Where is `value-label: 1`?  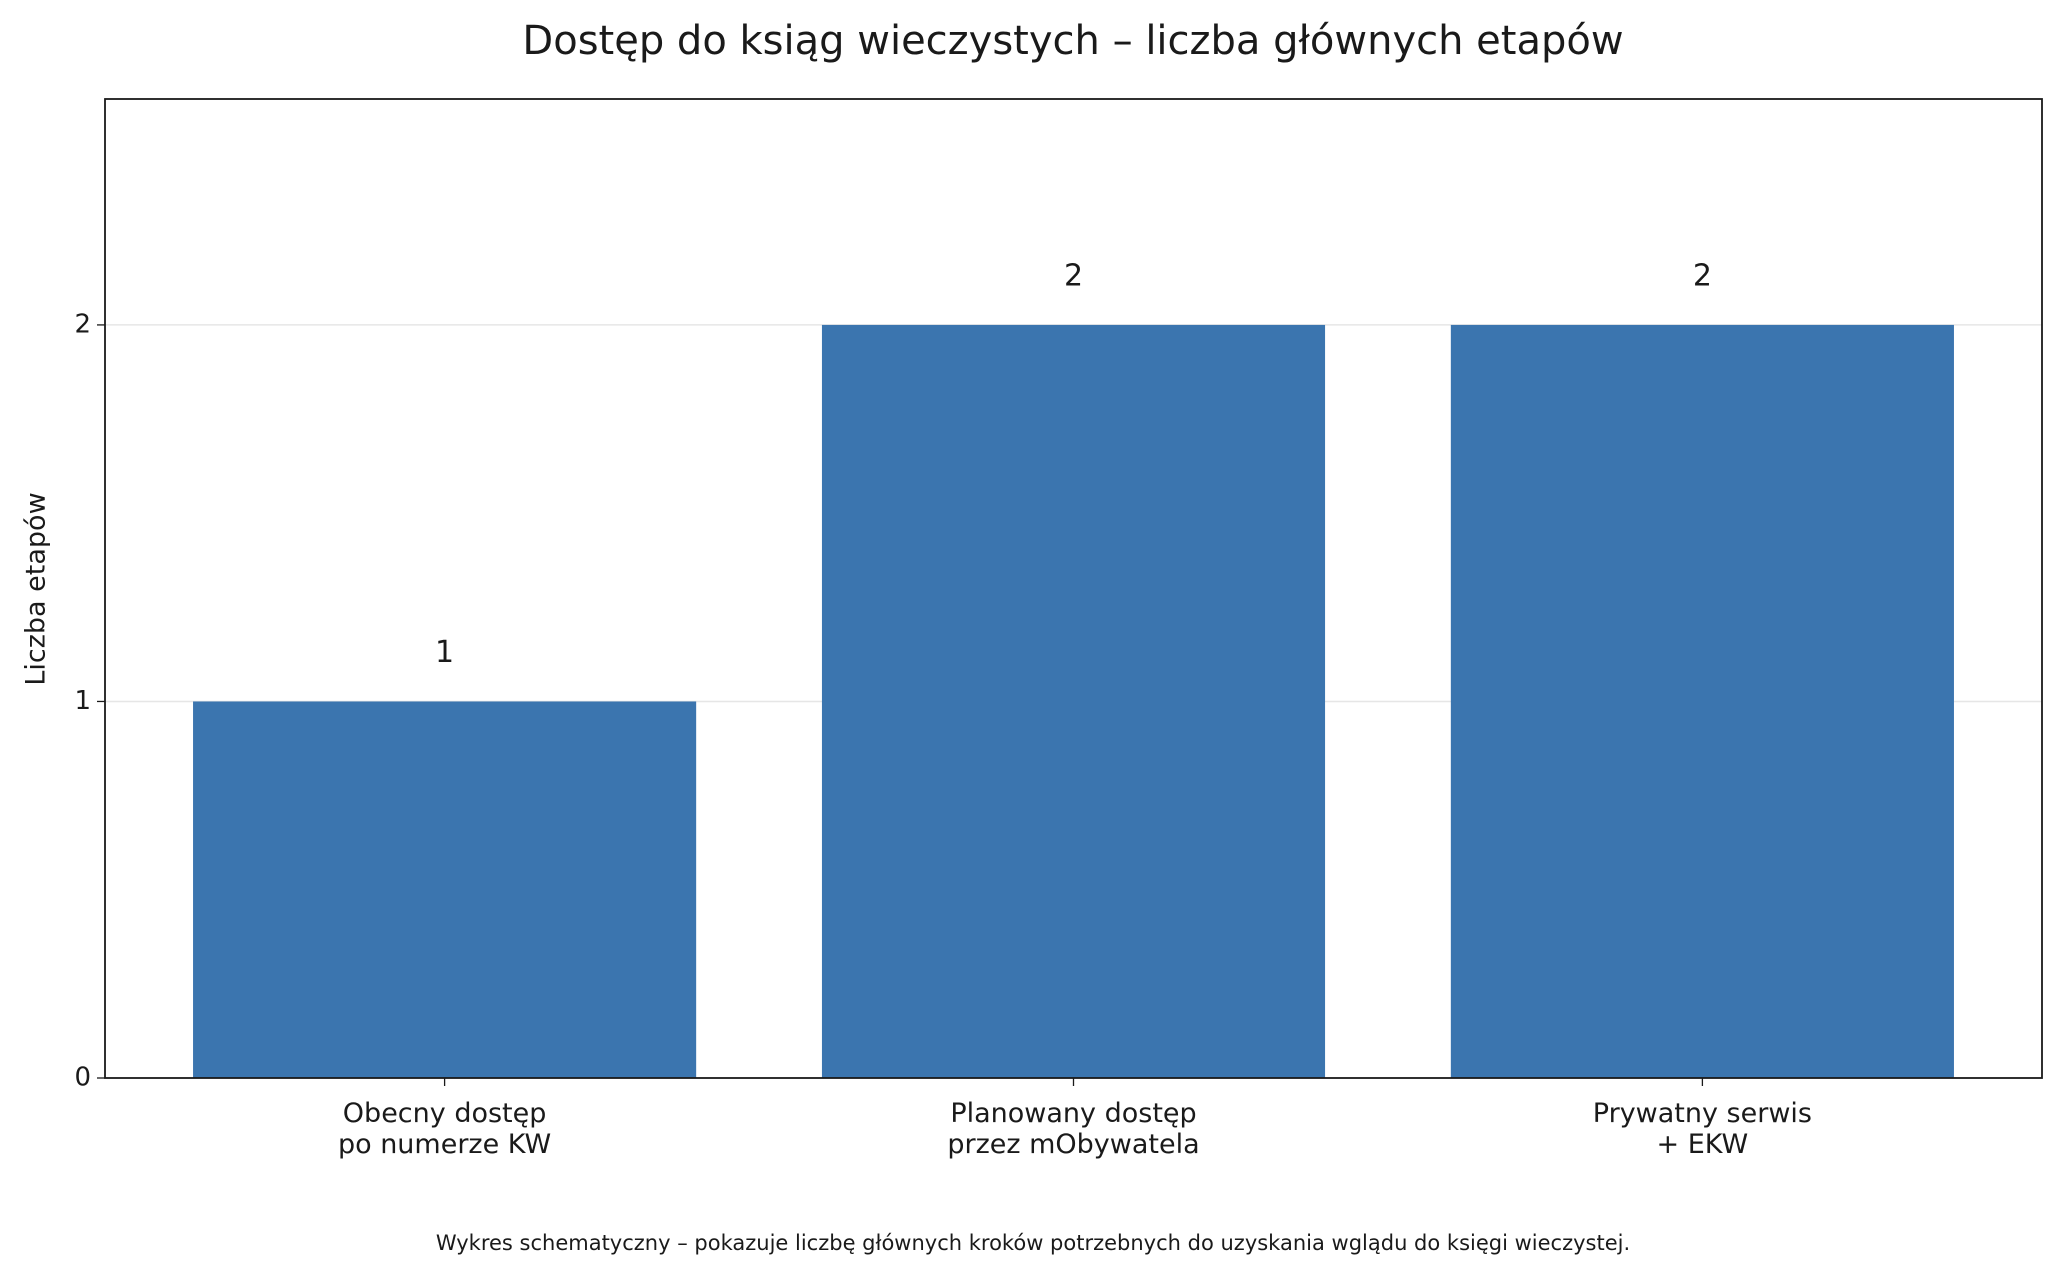
value-label: 1 is located at coordinates (444, 652).